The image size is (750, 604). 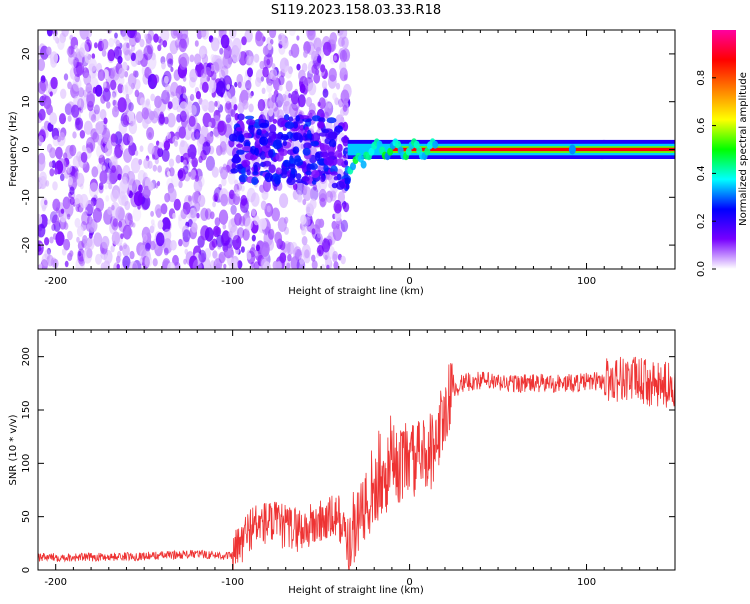 I want to click on y-tick-label: 200, so click(x=26, y=356).